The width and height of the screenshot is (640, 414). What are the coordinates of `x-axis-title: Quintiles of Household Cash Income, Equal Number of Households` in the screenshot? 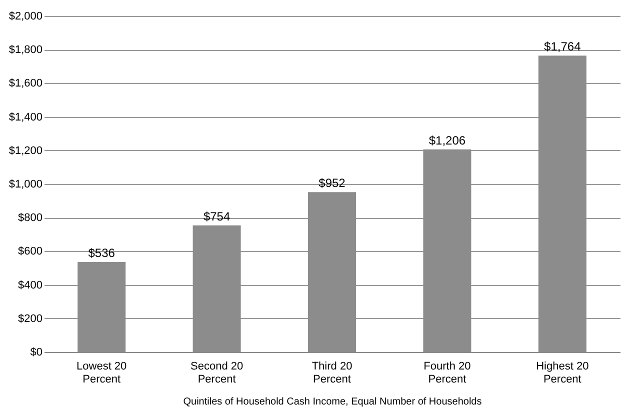 It's located at (332, 402).